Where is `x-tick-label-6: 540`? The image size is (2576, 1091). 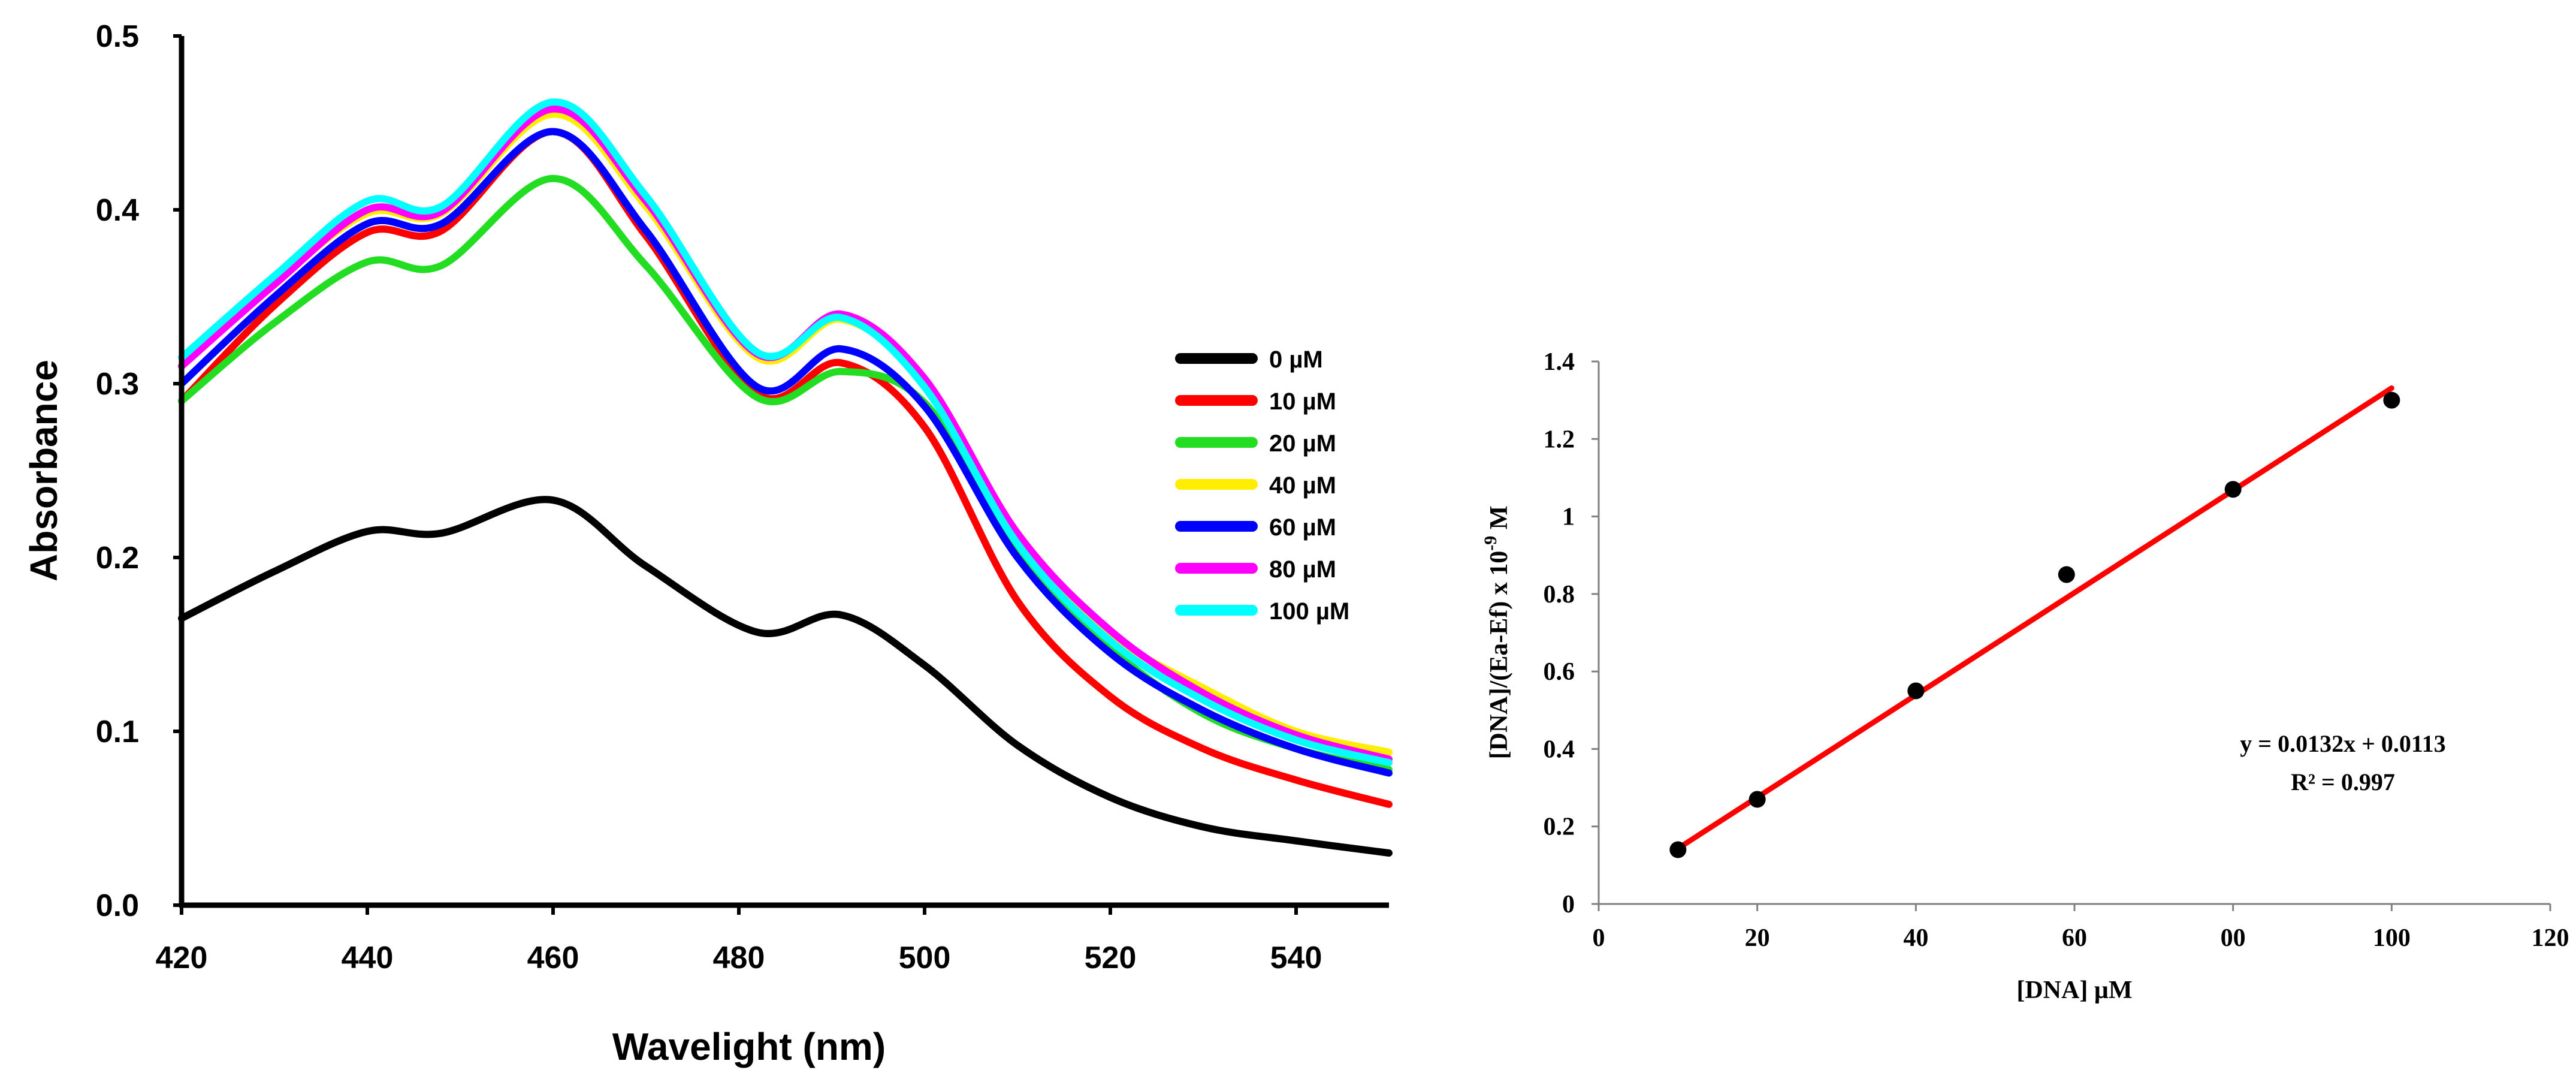 x-tick-label-6: 540 is located at coordinates (1296, 958).